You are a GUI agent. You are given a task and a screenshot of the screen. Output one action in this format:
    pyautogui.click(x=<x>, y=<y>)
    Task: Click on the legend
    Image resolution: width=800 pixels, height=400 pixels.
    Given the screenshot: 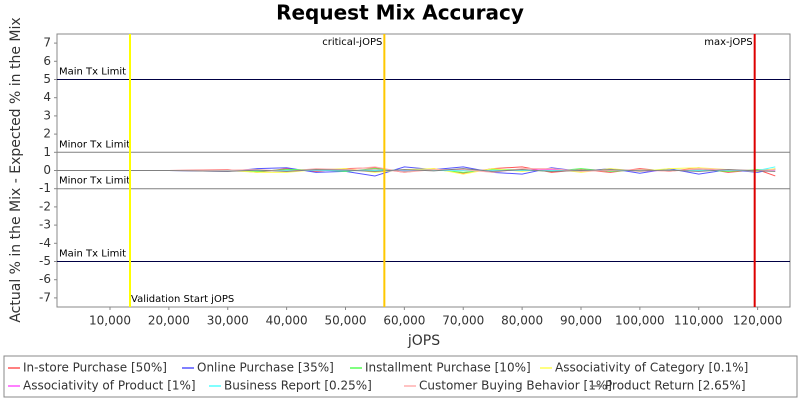 What is the action you would take?
    pyautogui.click(x=400, y=376)
    